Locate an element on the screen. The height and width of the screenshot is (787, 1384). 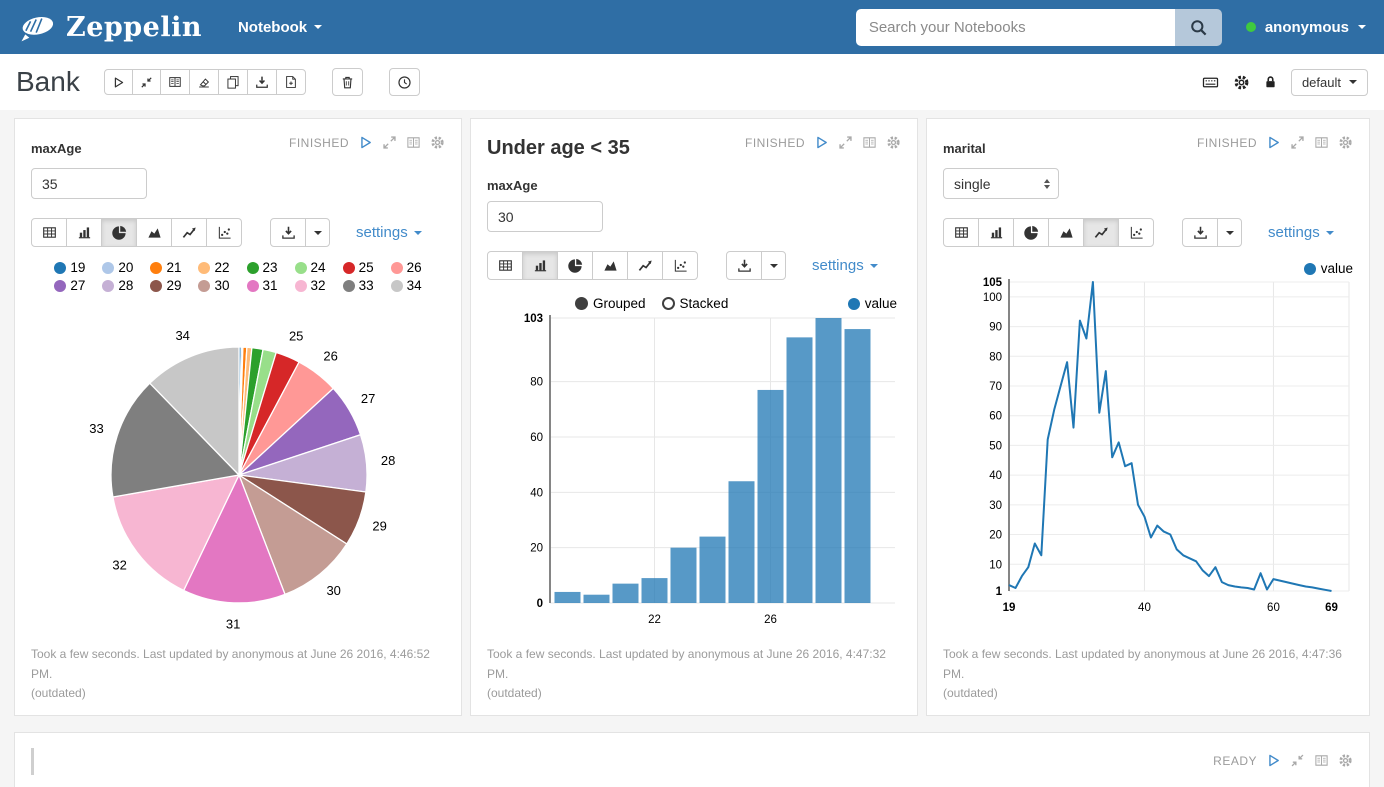
legend-item: 27 is located at coordinates (69, 285).